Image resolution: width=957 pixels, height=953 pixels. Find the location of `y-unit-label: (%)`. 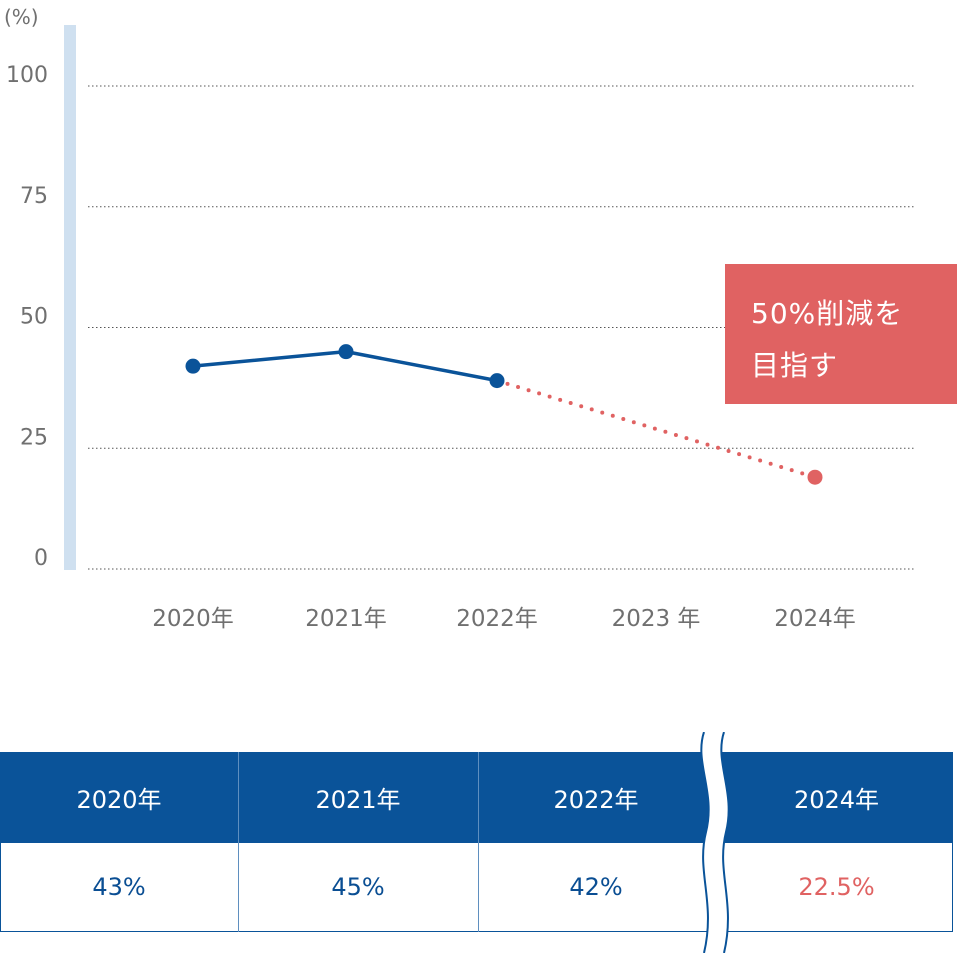

y-unit-label: (%) is located at coordinates (21, 17).